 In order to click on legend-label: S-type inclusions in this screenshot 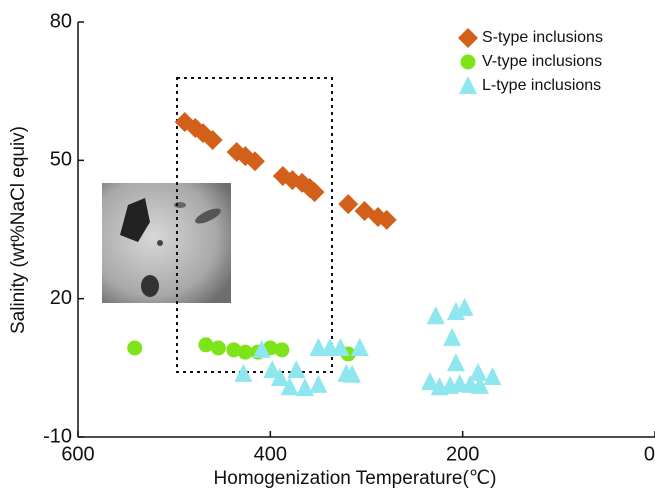, I will do `click(542, 37)`.